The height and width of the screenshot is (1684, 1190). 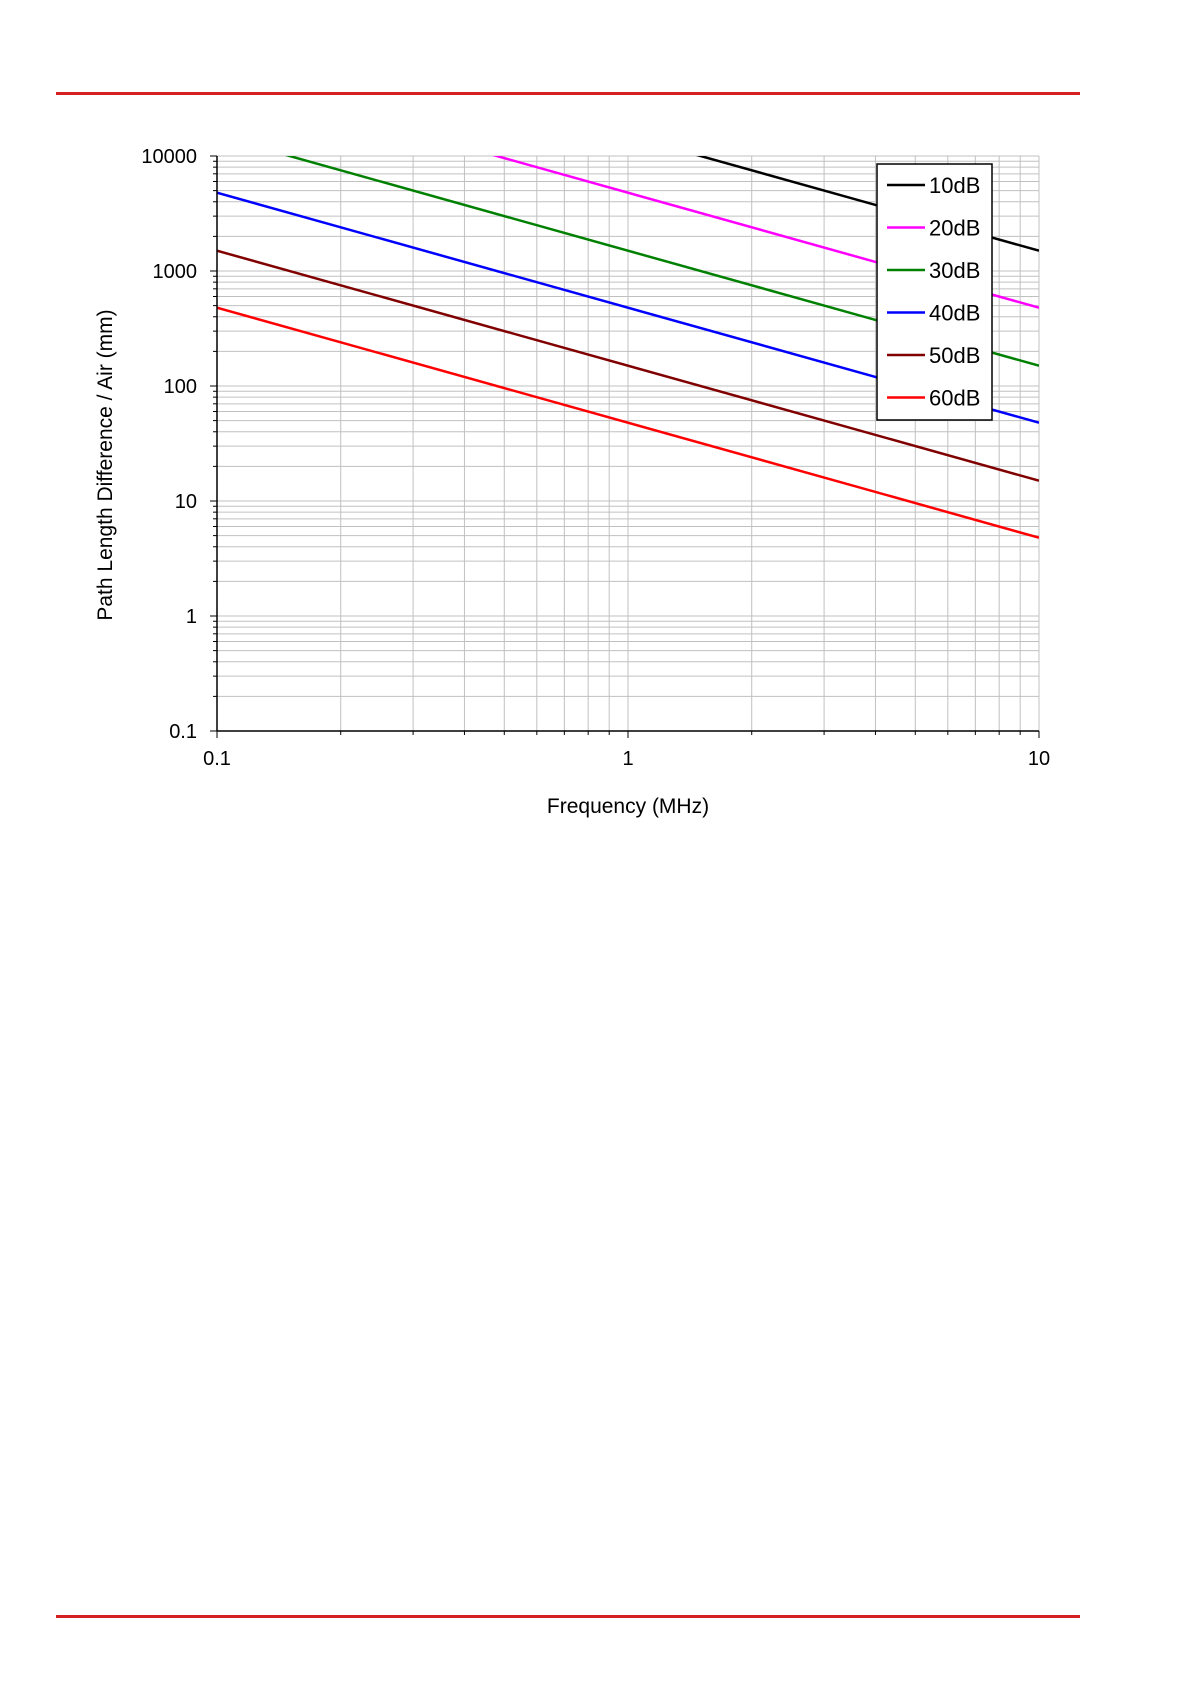 I want to click on top-rule, so click(x=568, y=93).